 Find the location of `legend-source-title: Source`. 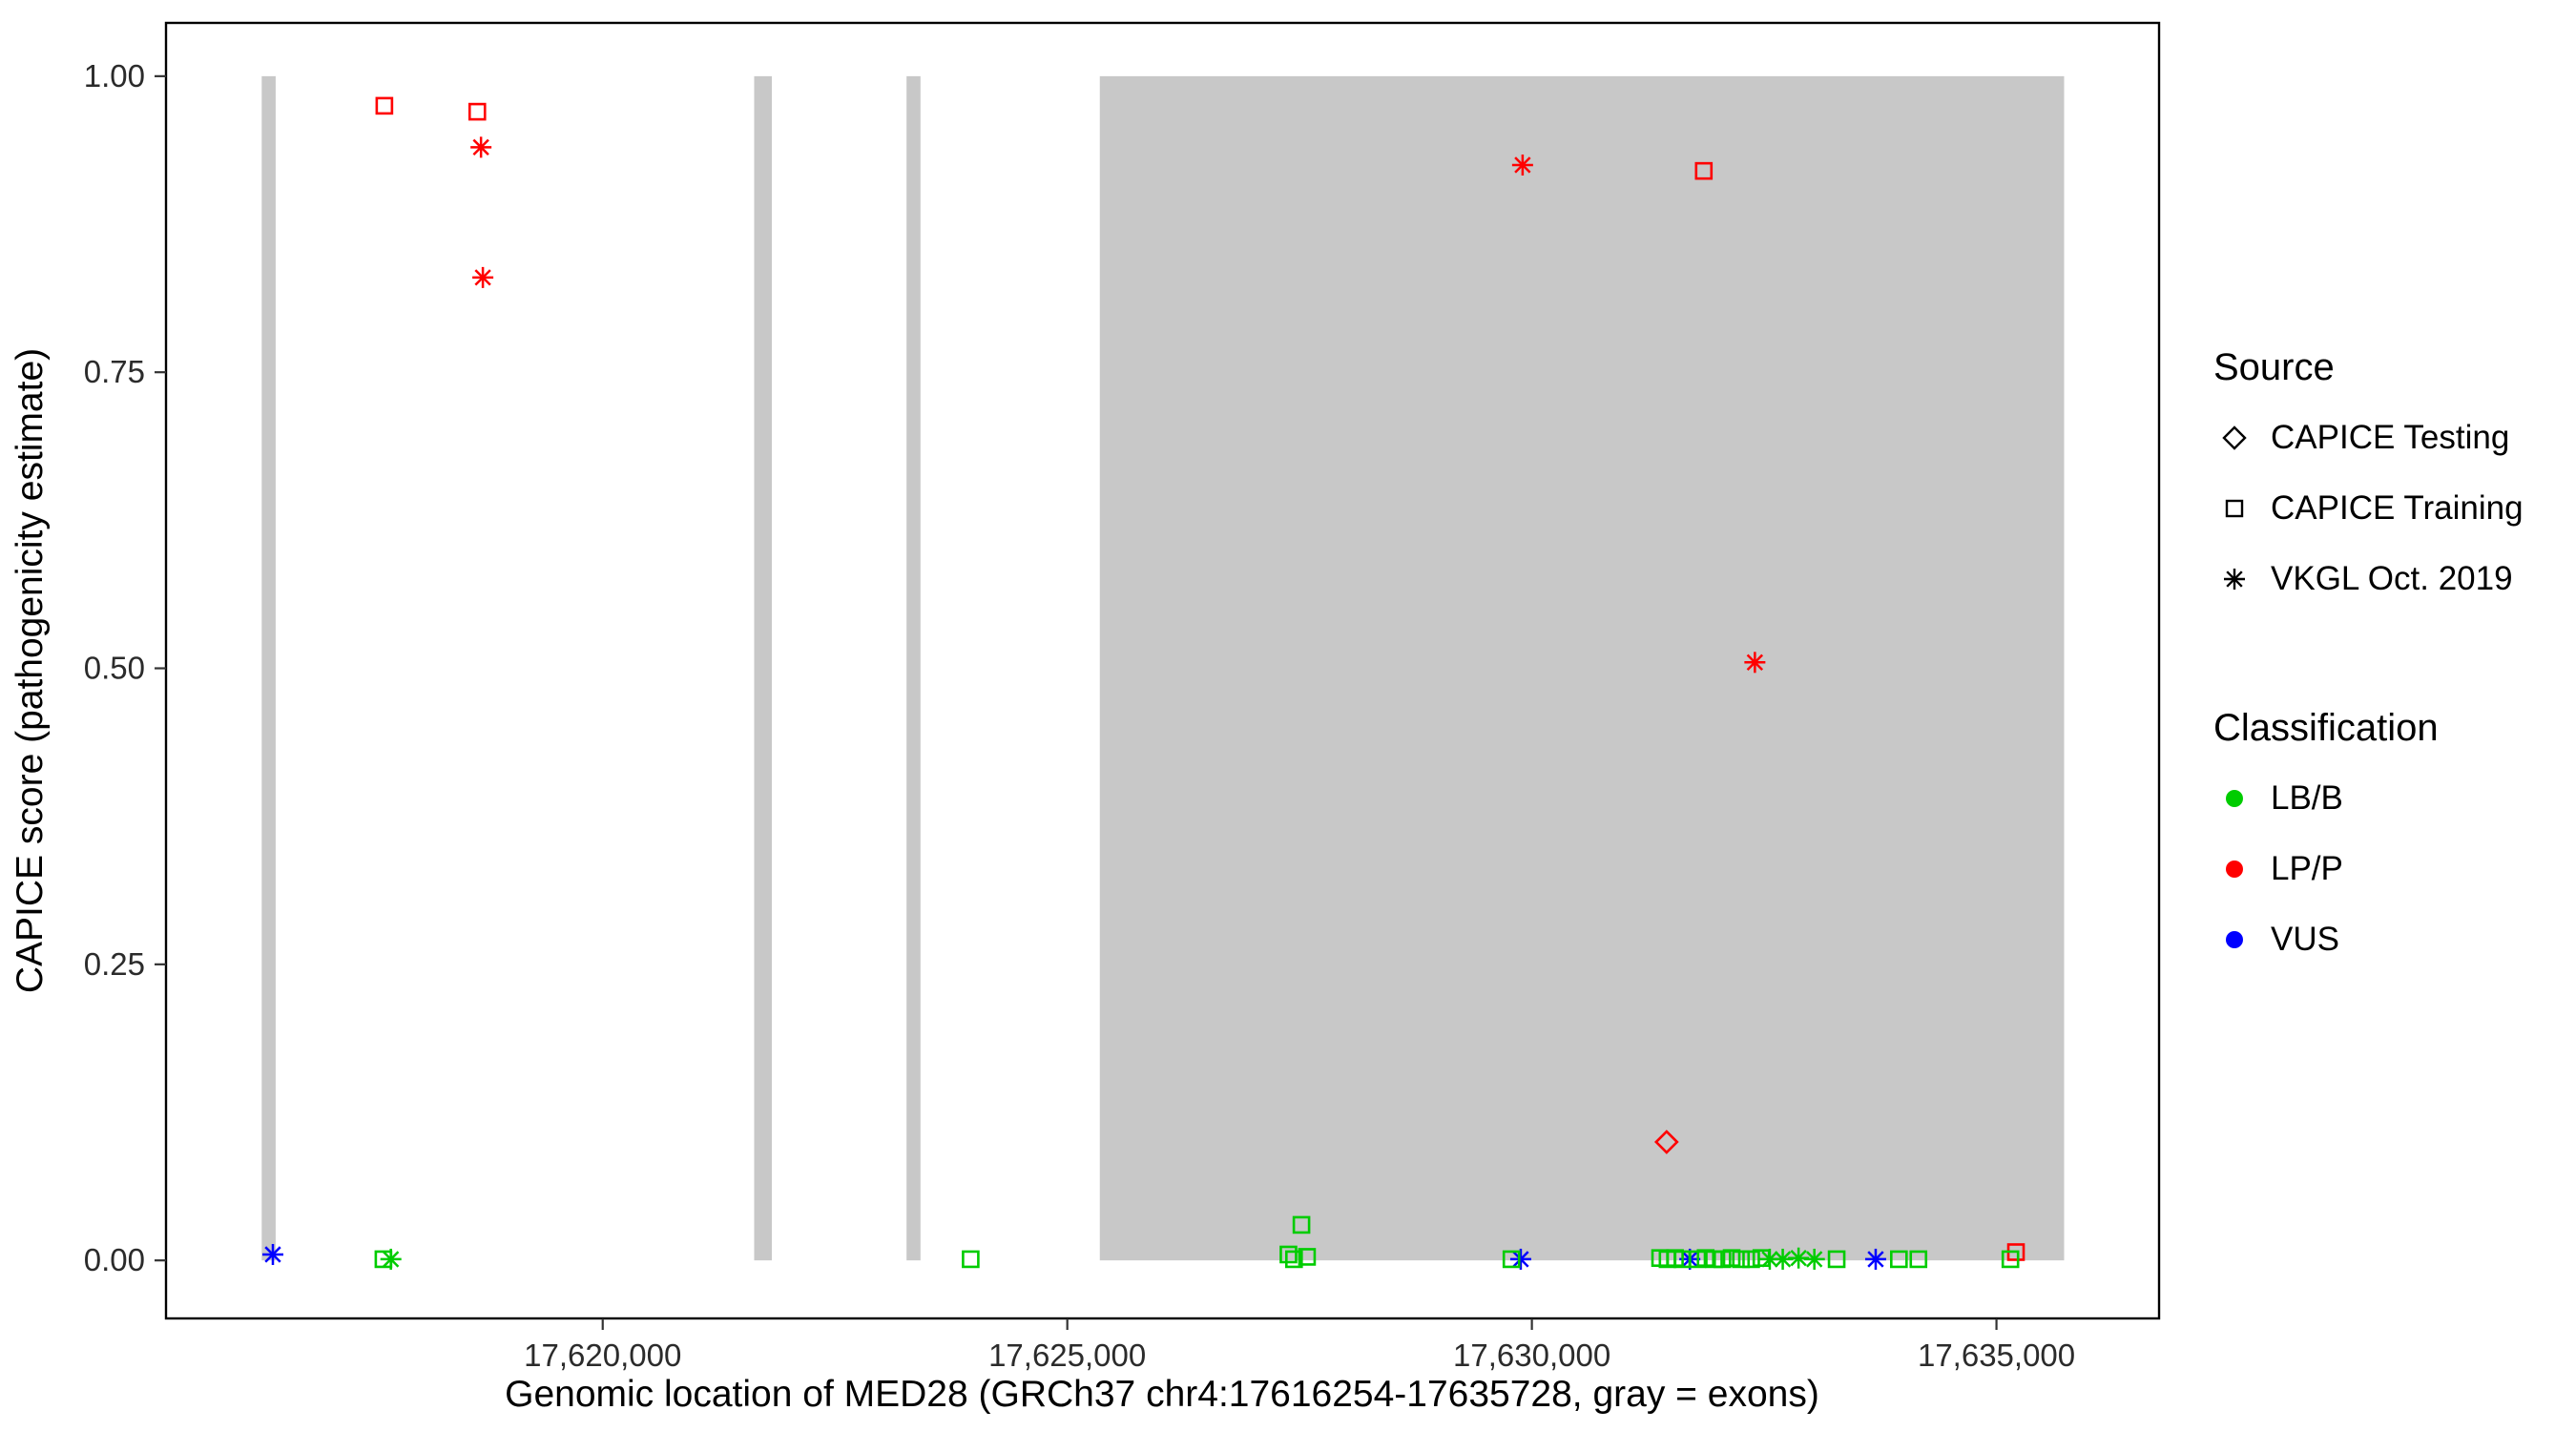

legend-source-title: Source is located at coordinates (2274, 367).